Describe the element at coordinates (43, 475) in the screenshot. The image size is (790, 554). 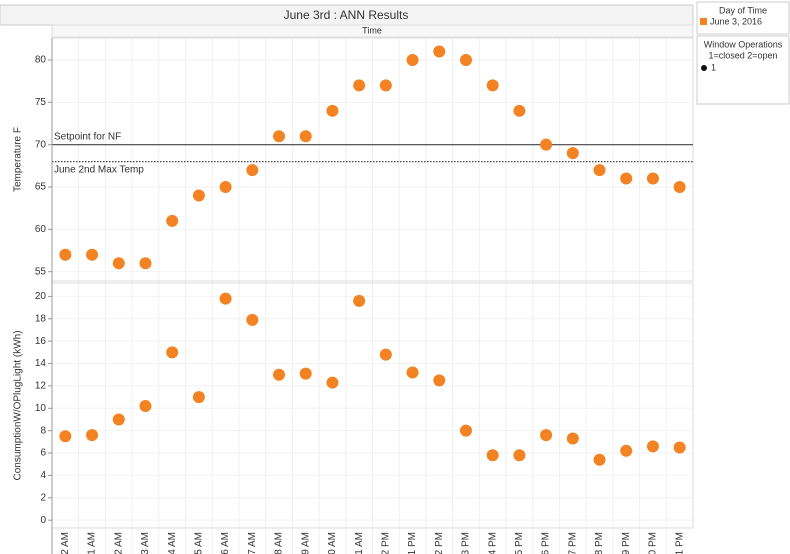
I see `y-tick-label: 4` at that location.